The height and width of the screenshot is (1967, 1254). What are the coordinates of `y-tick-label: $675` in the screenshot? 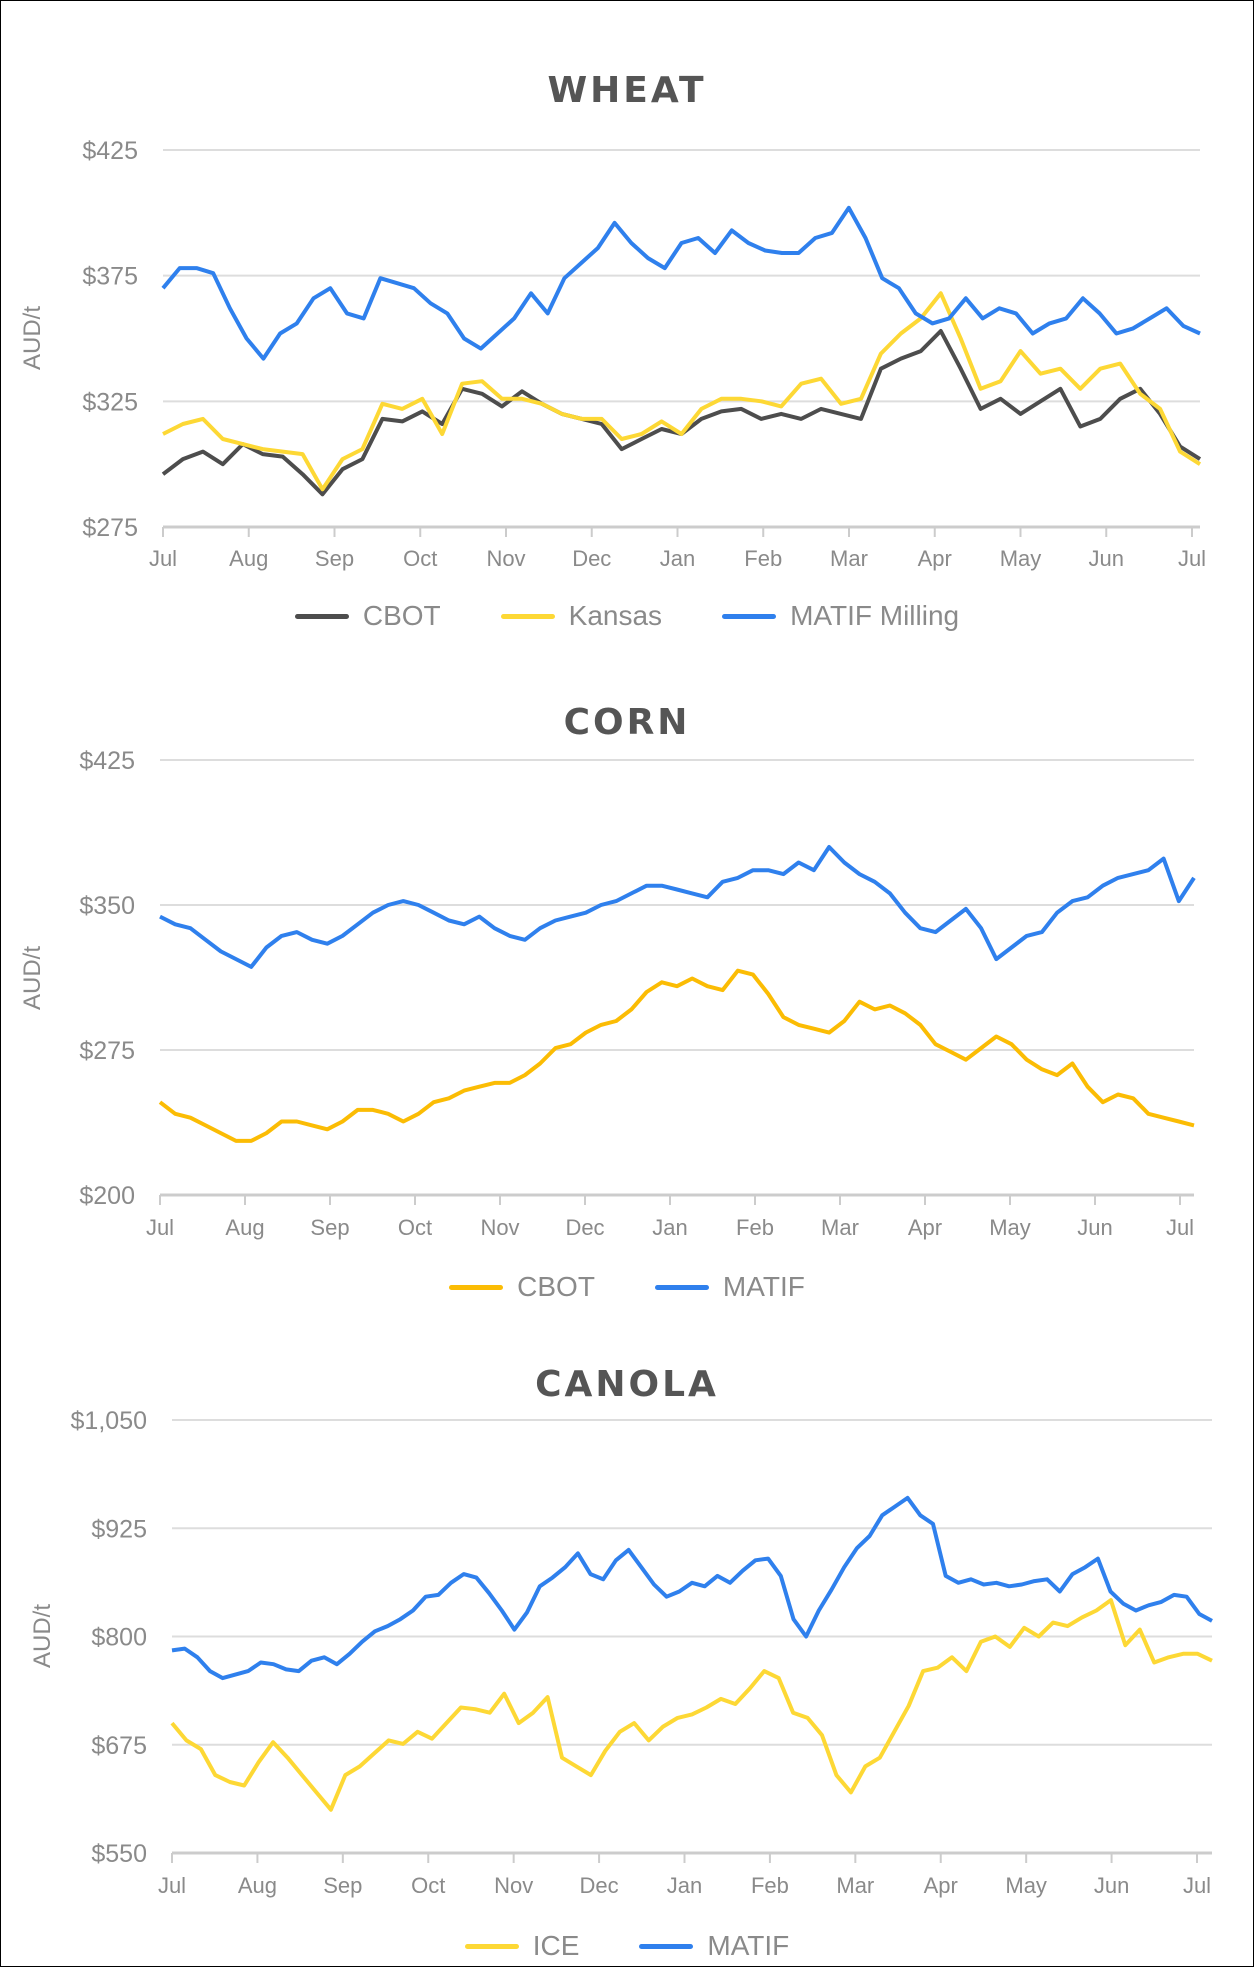 It's located at (119, 1746).